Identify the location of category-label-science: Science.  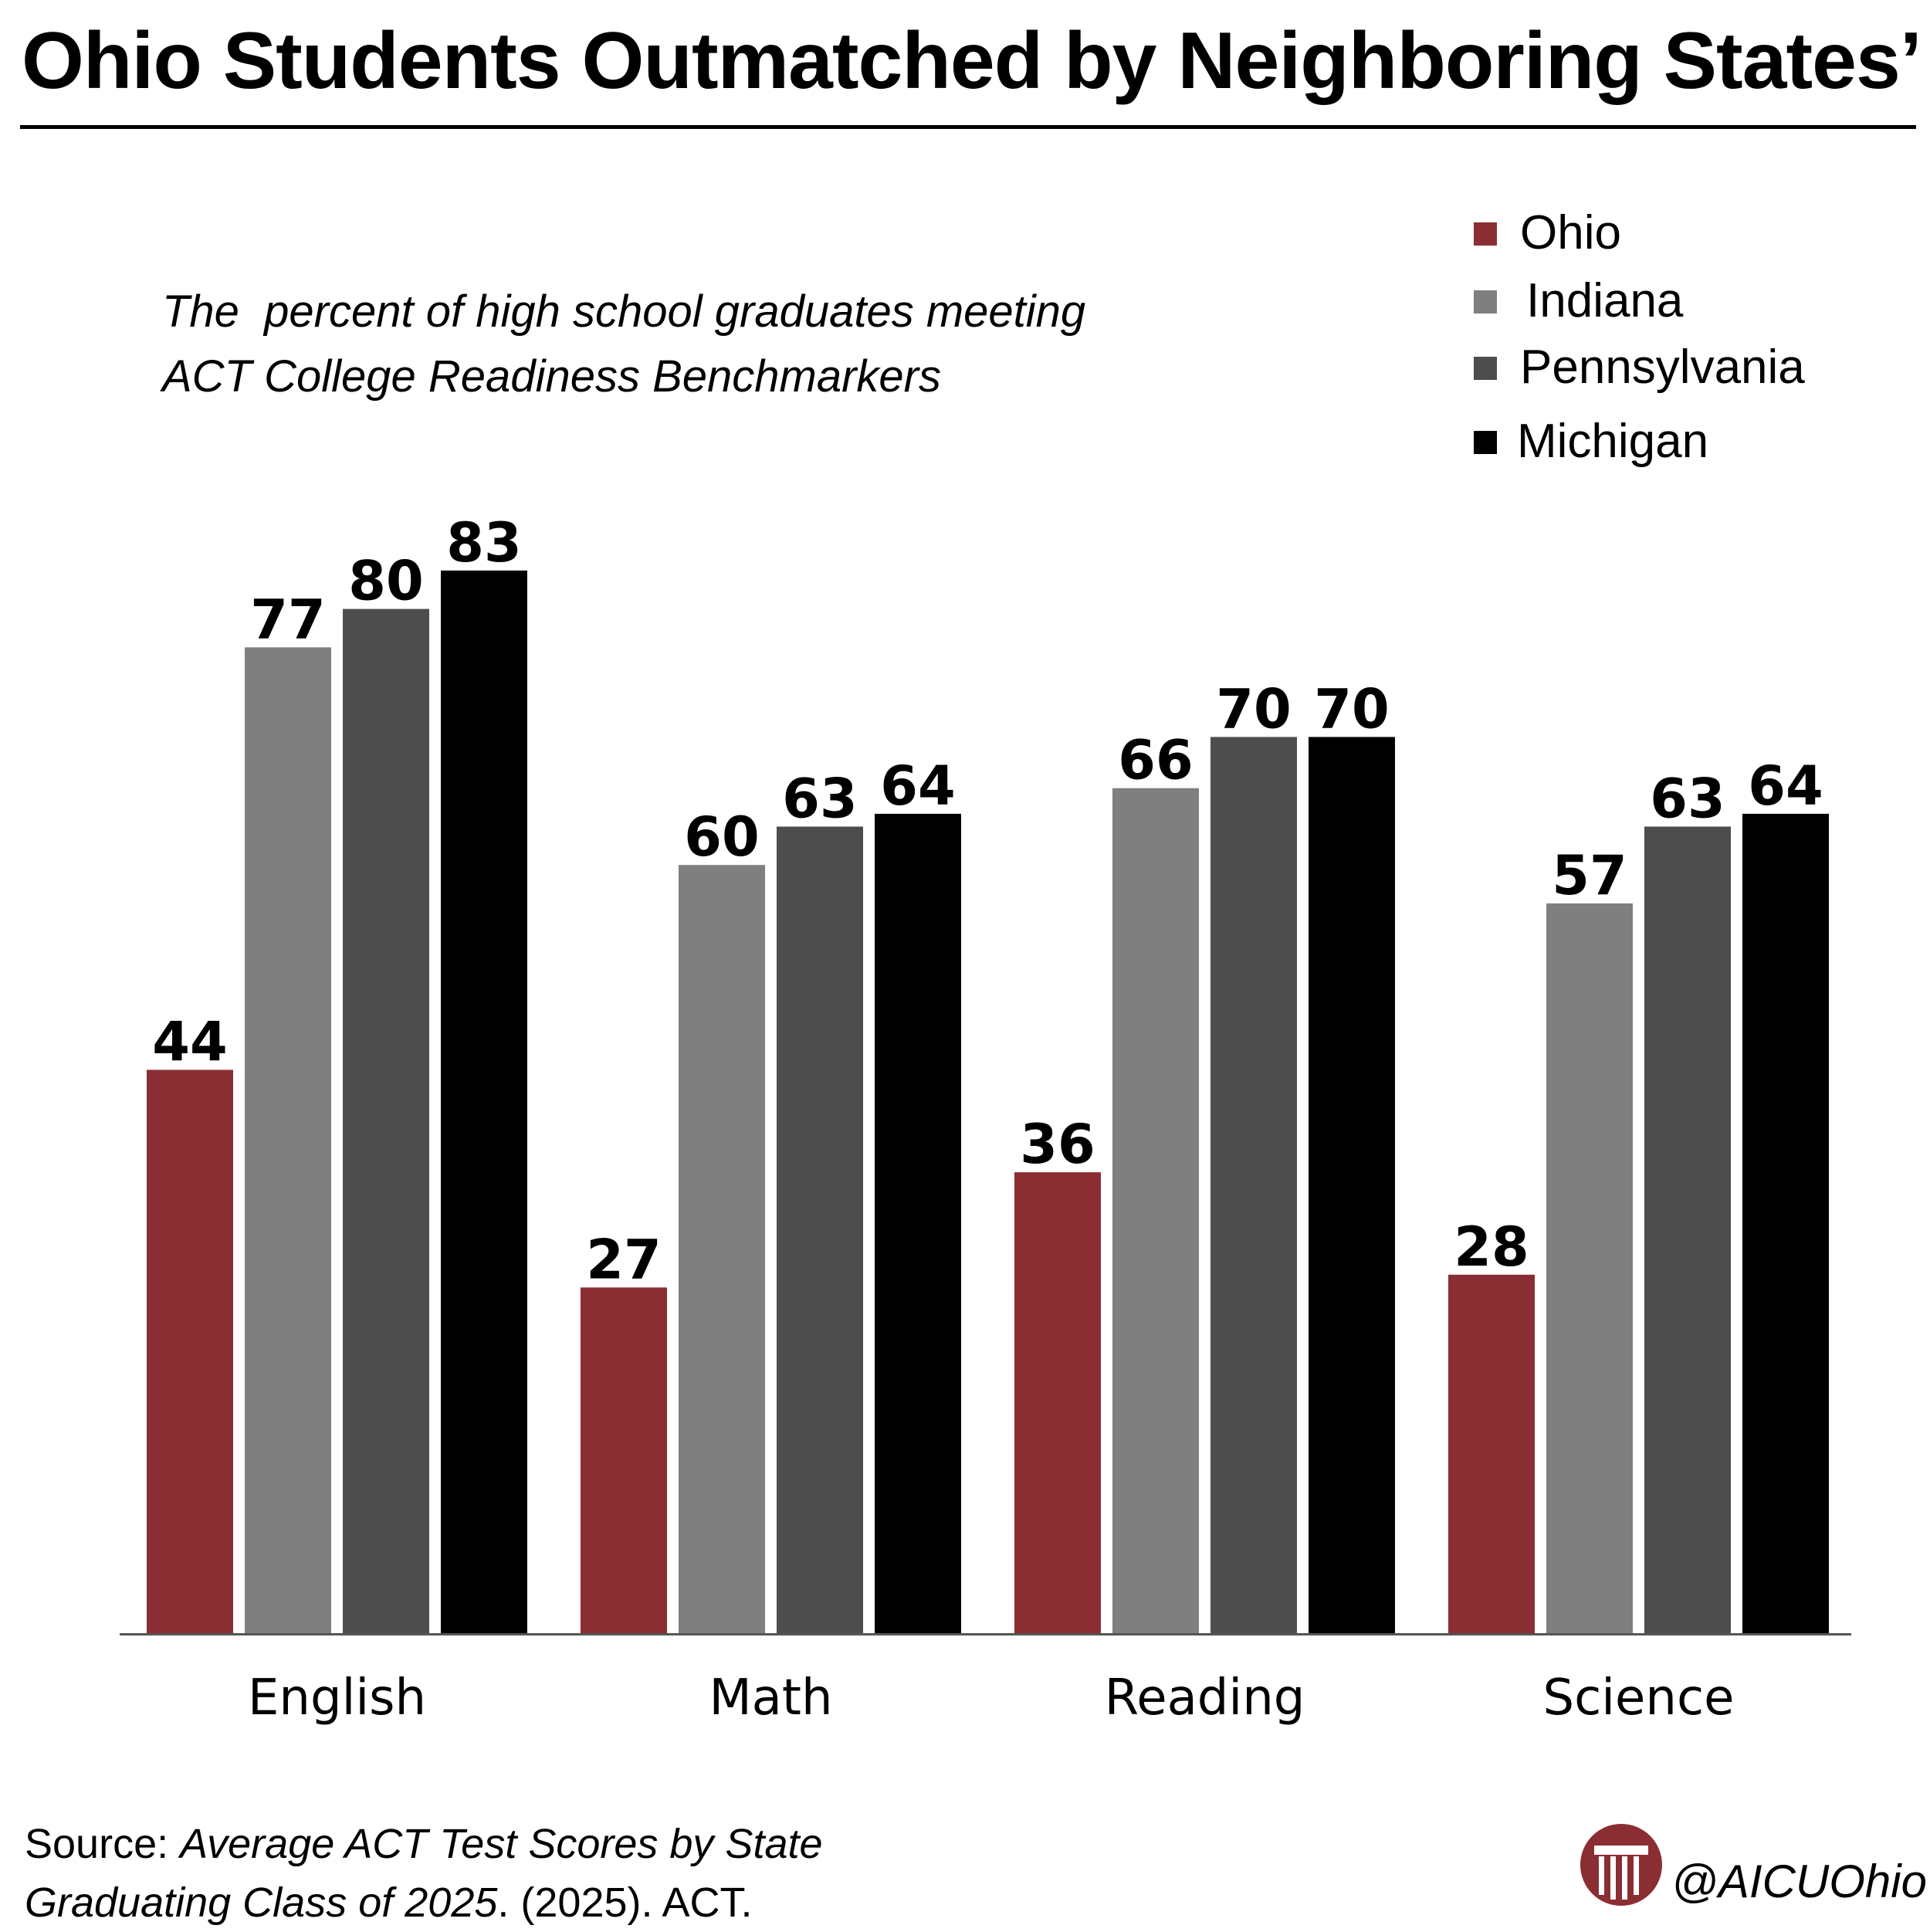
(1638, 1698).